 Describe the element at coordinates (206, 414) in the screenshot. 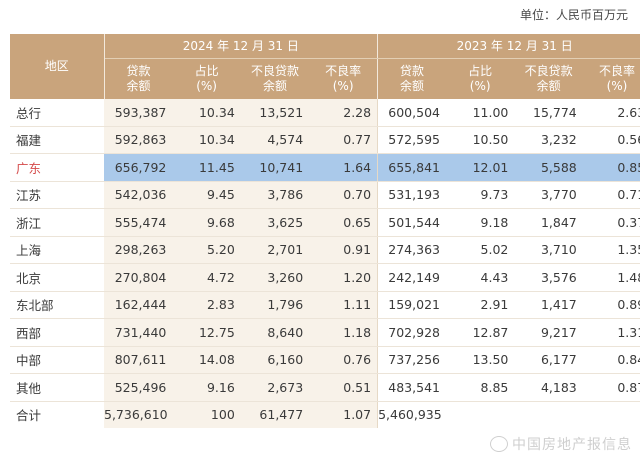

I see `table-cell: 100` at that location.